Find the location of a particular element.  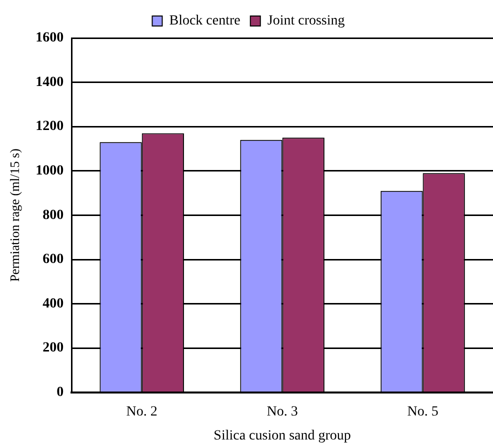

y-tick-label: 0 is located at coordinates (60, 392).